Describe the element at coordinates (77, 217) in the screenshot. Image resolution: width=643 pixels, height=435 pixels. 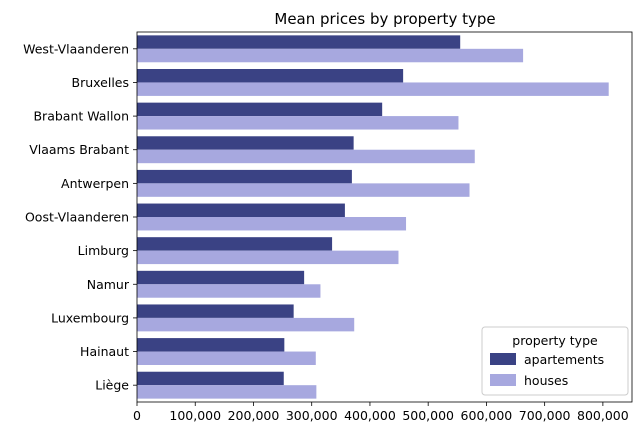
I see `y-tick-label: Oost-Vlaanderen` at that location.